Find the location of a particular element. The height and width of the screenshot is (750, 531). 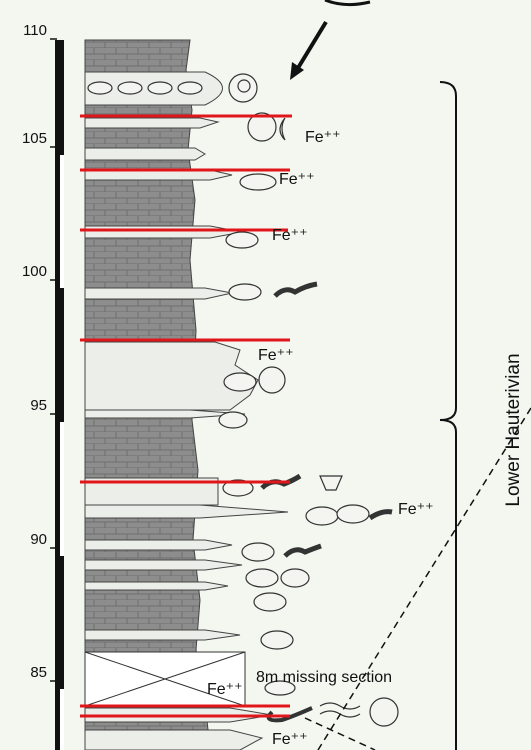

missing-section-cross is located at coordinates (165, 679).